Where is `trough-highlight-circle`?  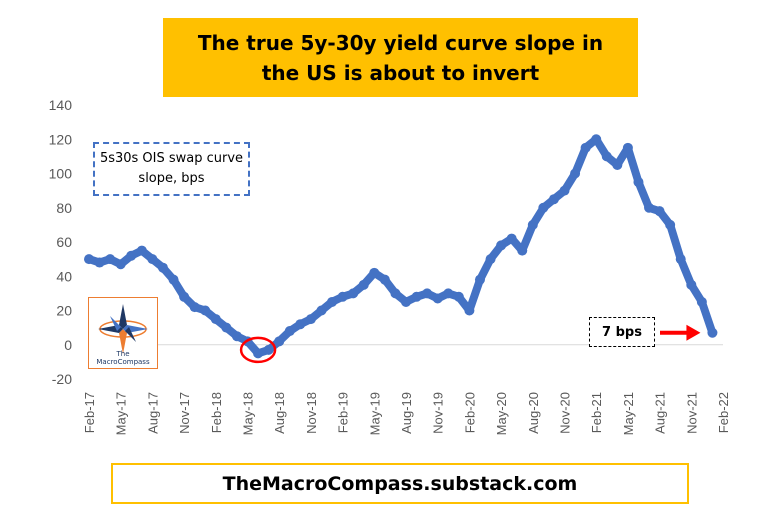 trough-highlight-circle is located at coordinates (258, 350).